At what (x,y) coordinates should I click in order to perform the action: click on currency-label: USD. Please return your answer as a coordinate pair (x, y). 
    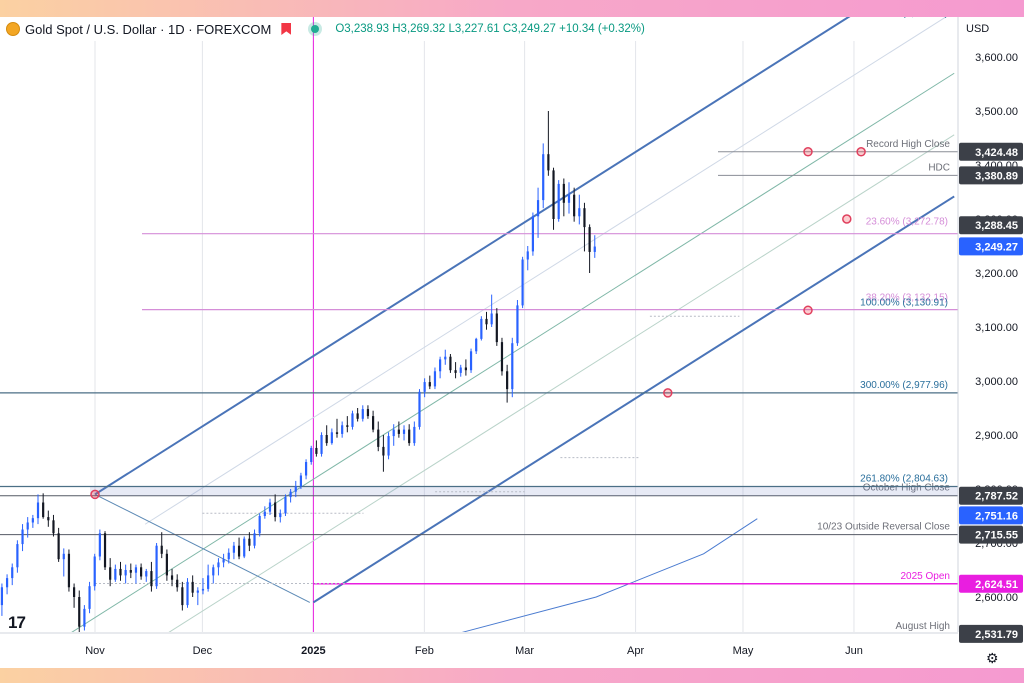
    Looking at the image, I should click on (978, 29).